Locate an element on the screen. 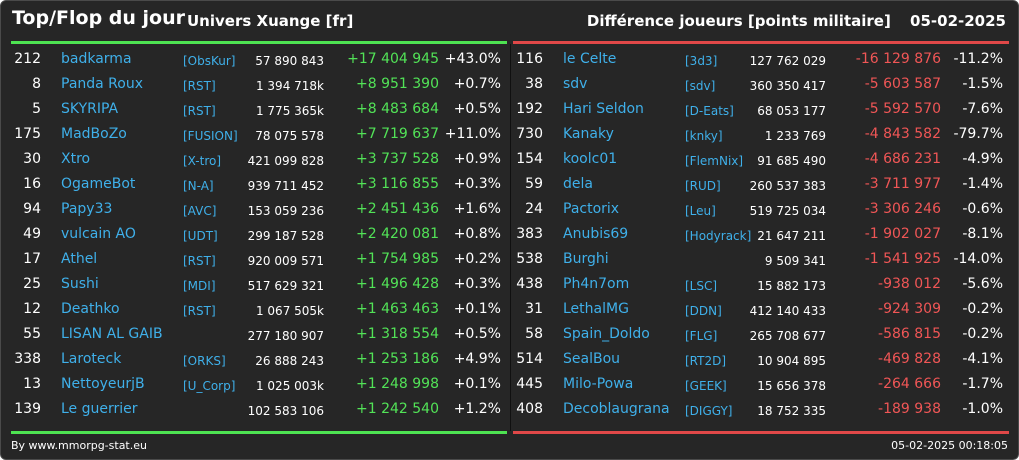  player-alliance-link: [UDT] is located at coordinates (200, 236).